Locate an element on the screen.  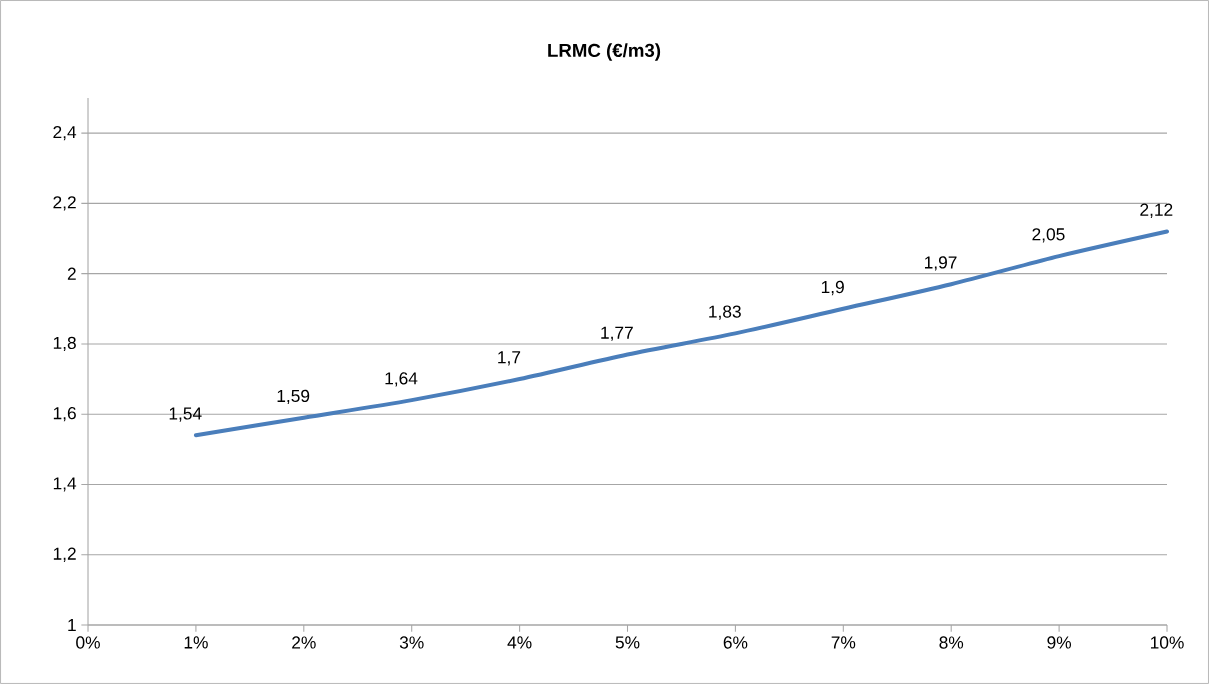
x-tick-label: 8% is located at coordinates (951, 642).